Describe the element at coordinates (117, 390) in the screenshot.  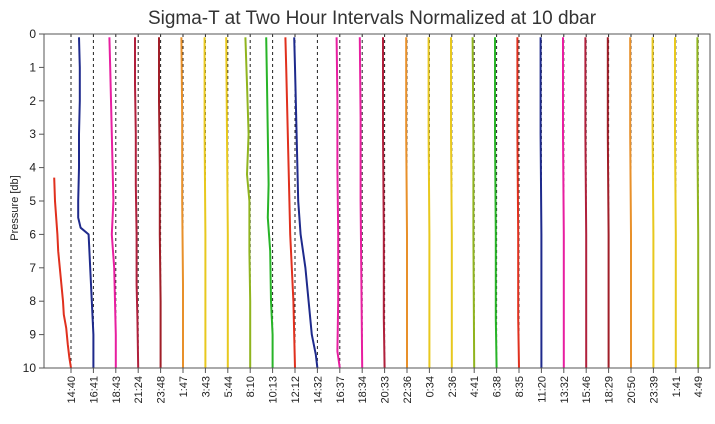
I see `x-tick-label: 18:43` at that location.